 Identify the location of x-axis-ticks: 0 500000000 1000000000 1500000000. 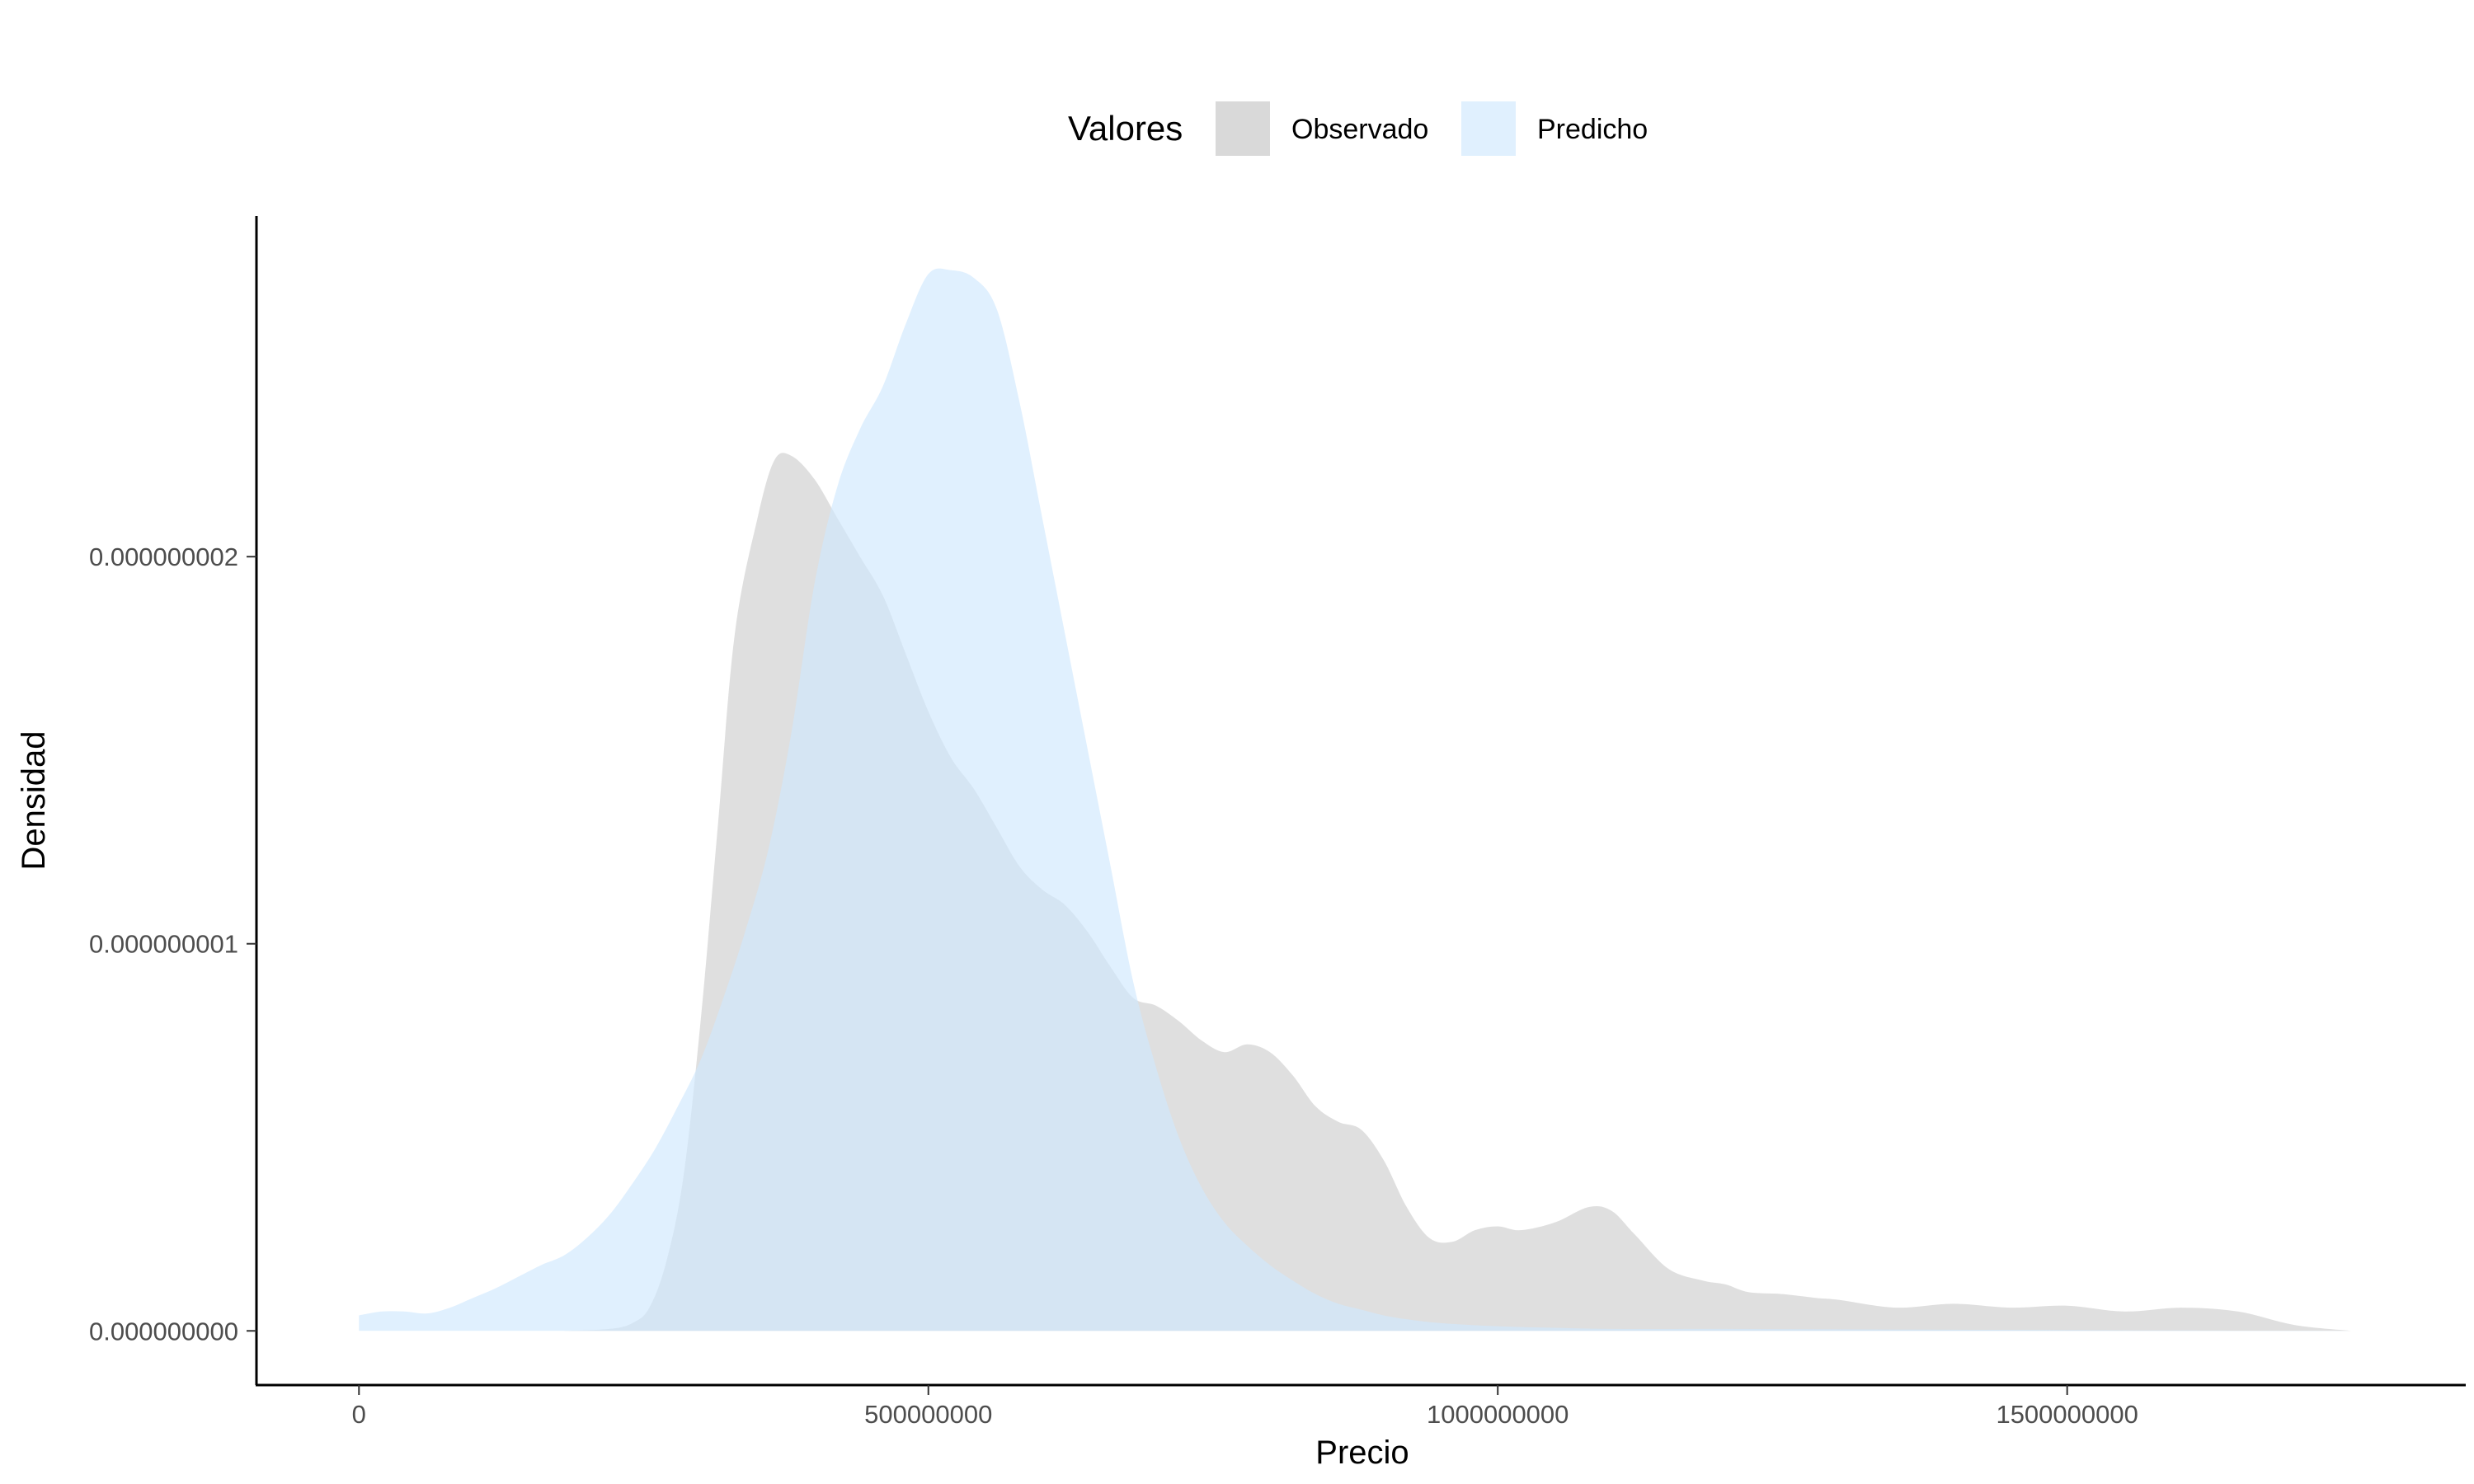
(1245, 1407).